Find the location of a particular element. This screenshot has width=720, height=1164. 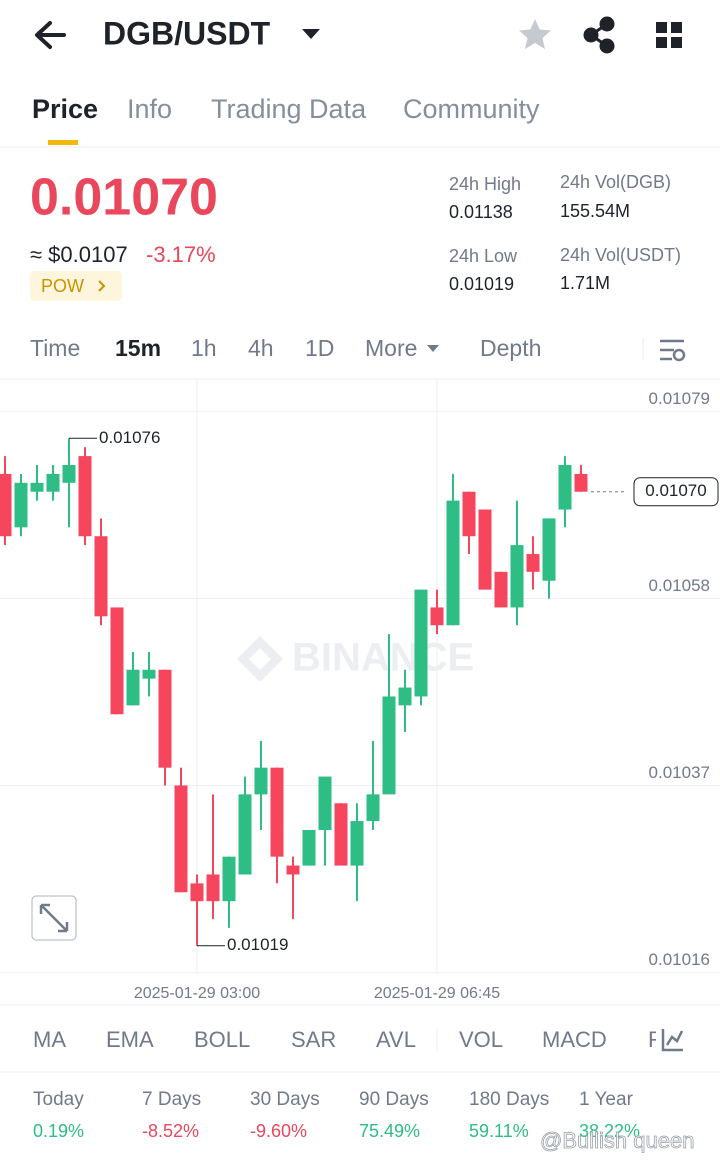

chart-watermark: BINANCE is located at coordinates (383, 658).